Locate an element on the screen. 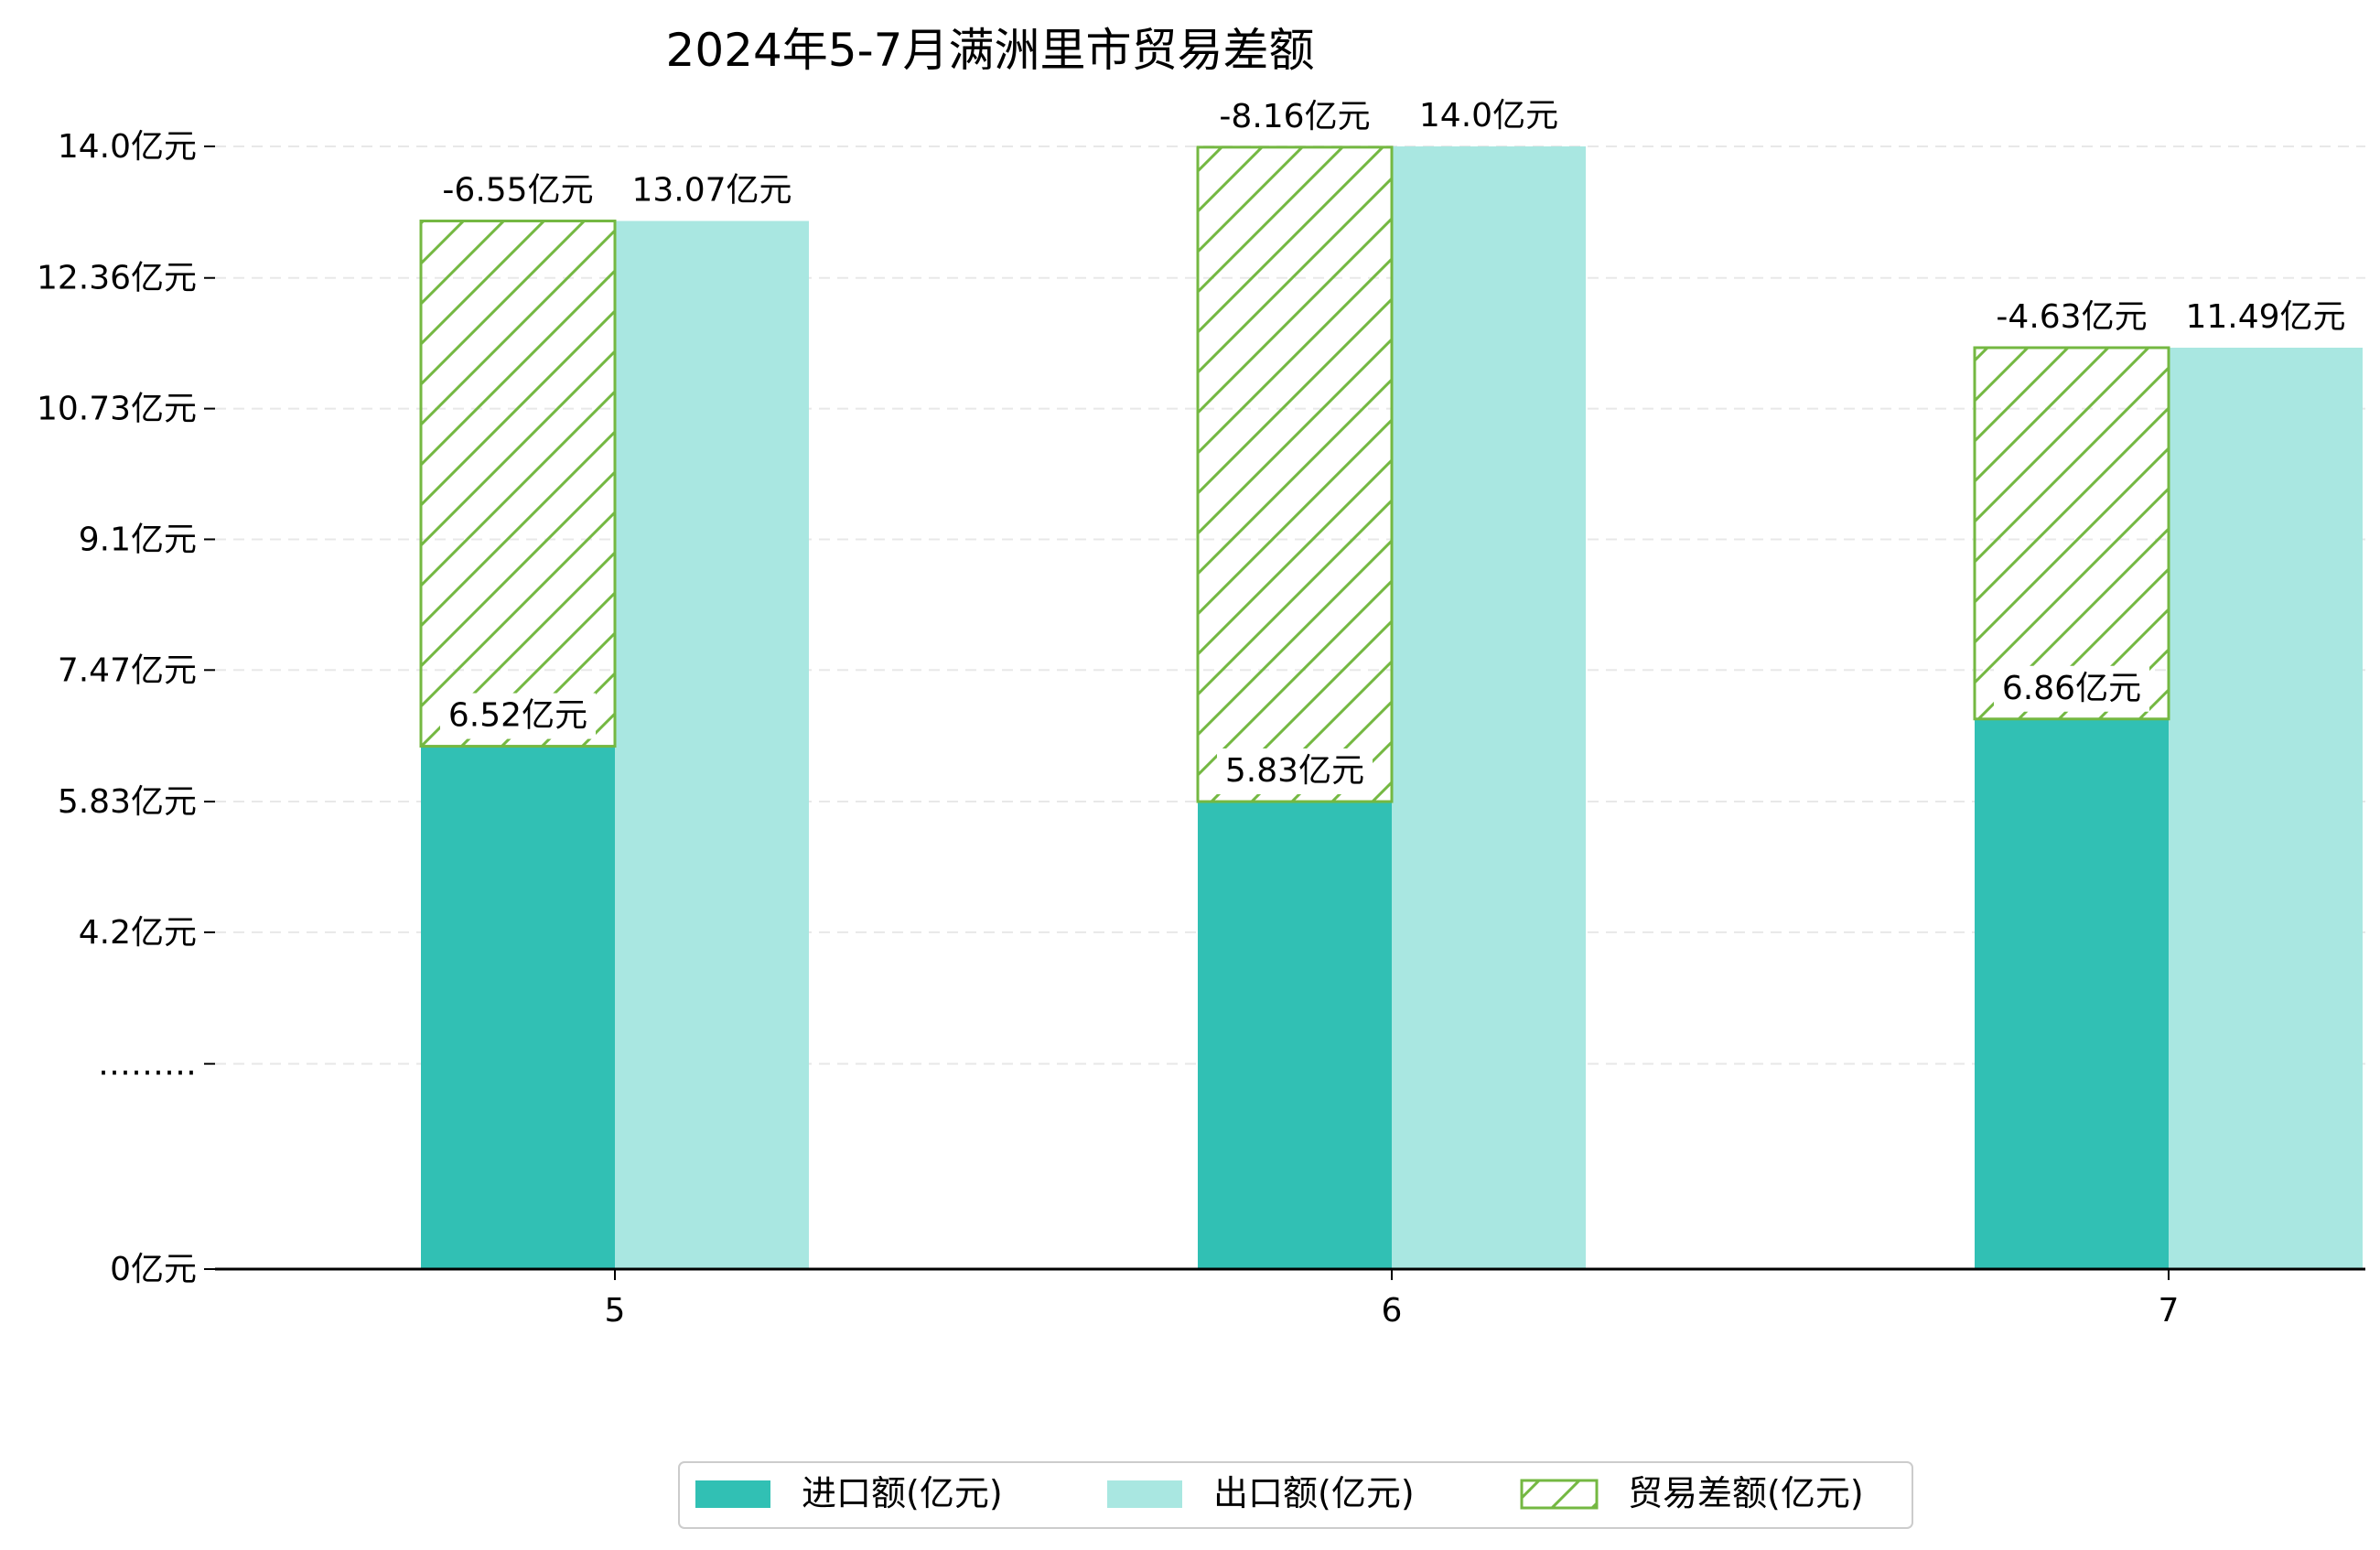 Image resolution: width=2380 pixels, height=1550 pixels. import-value-label: 6.52亿元 is located at coordinates (517, 716).